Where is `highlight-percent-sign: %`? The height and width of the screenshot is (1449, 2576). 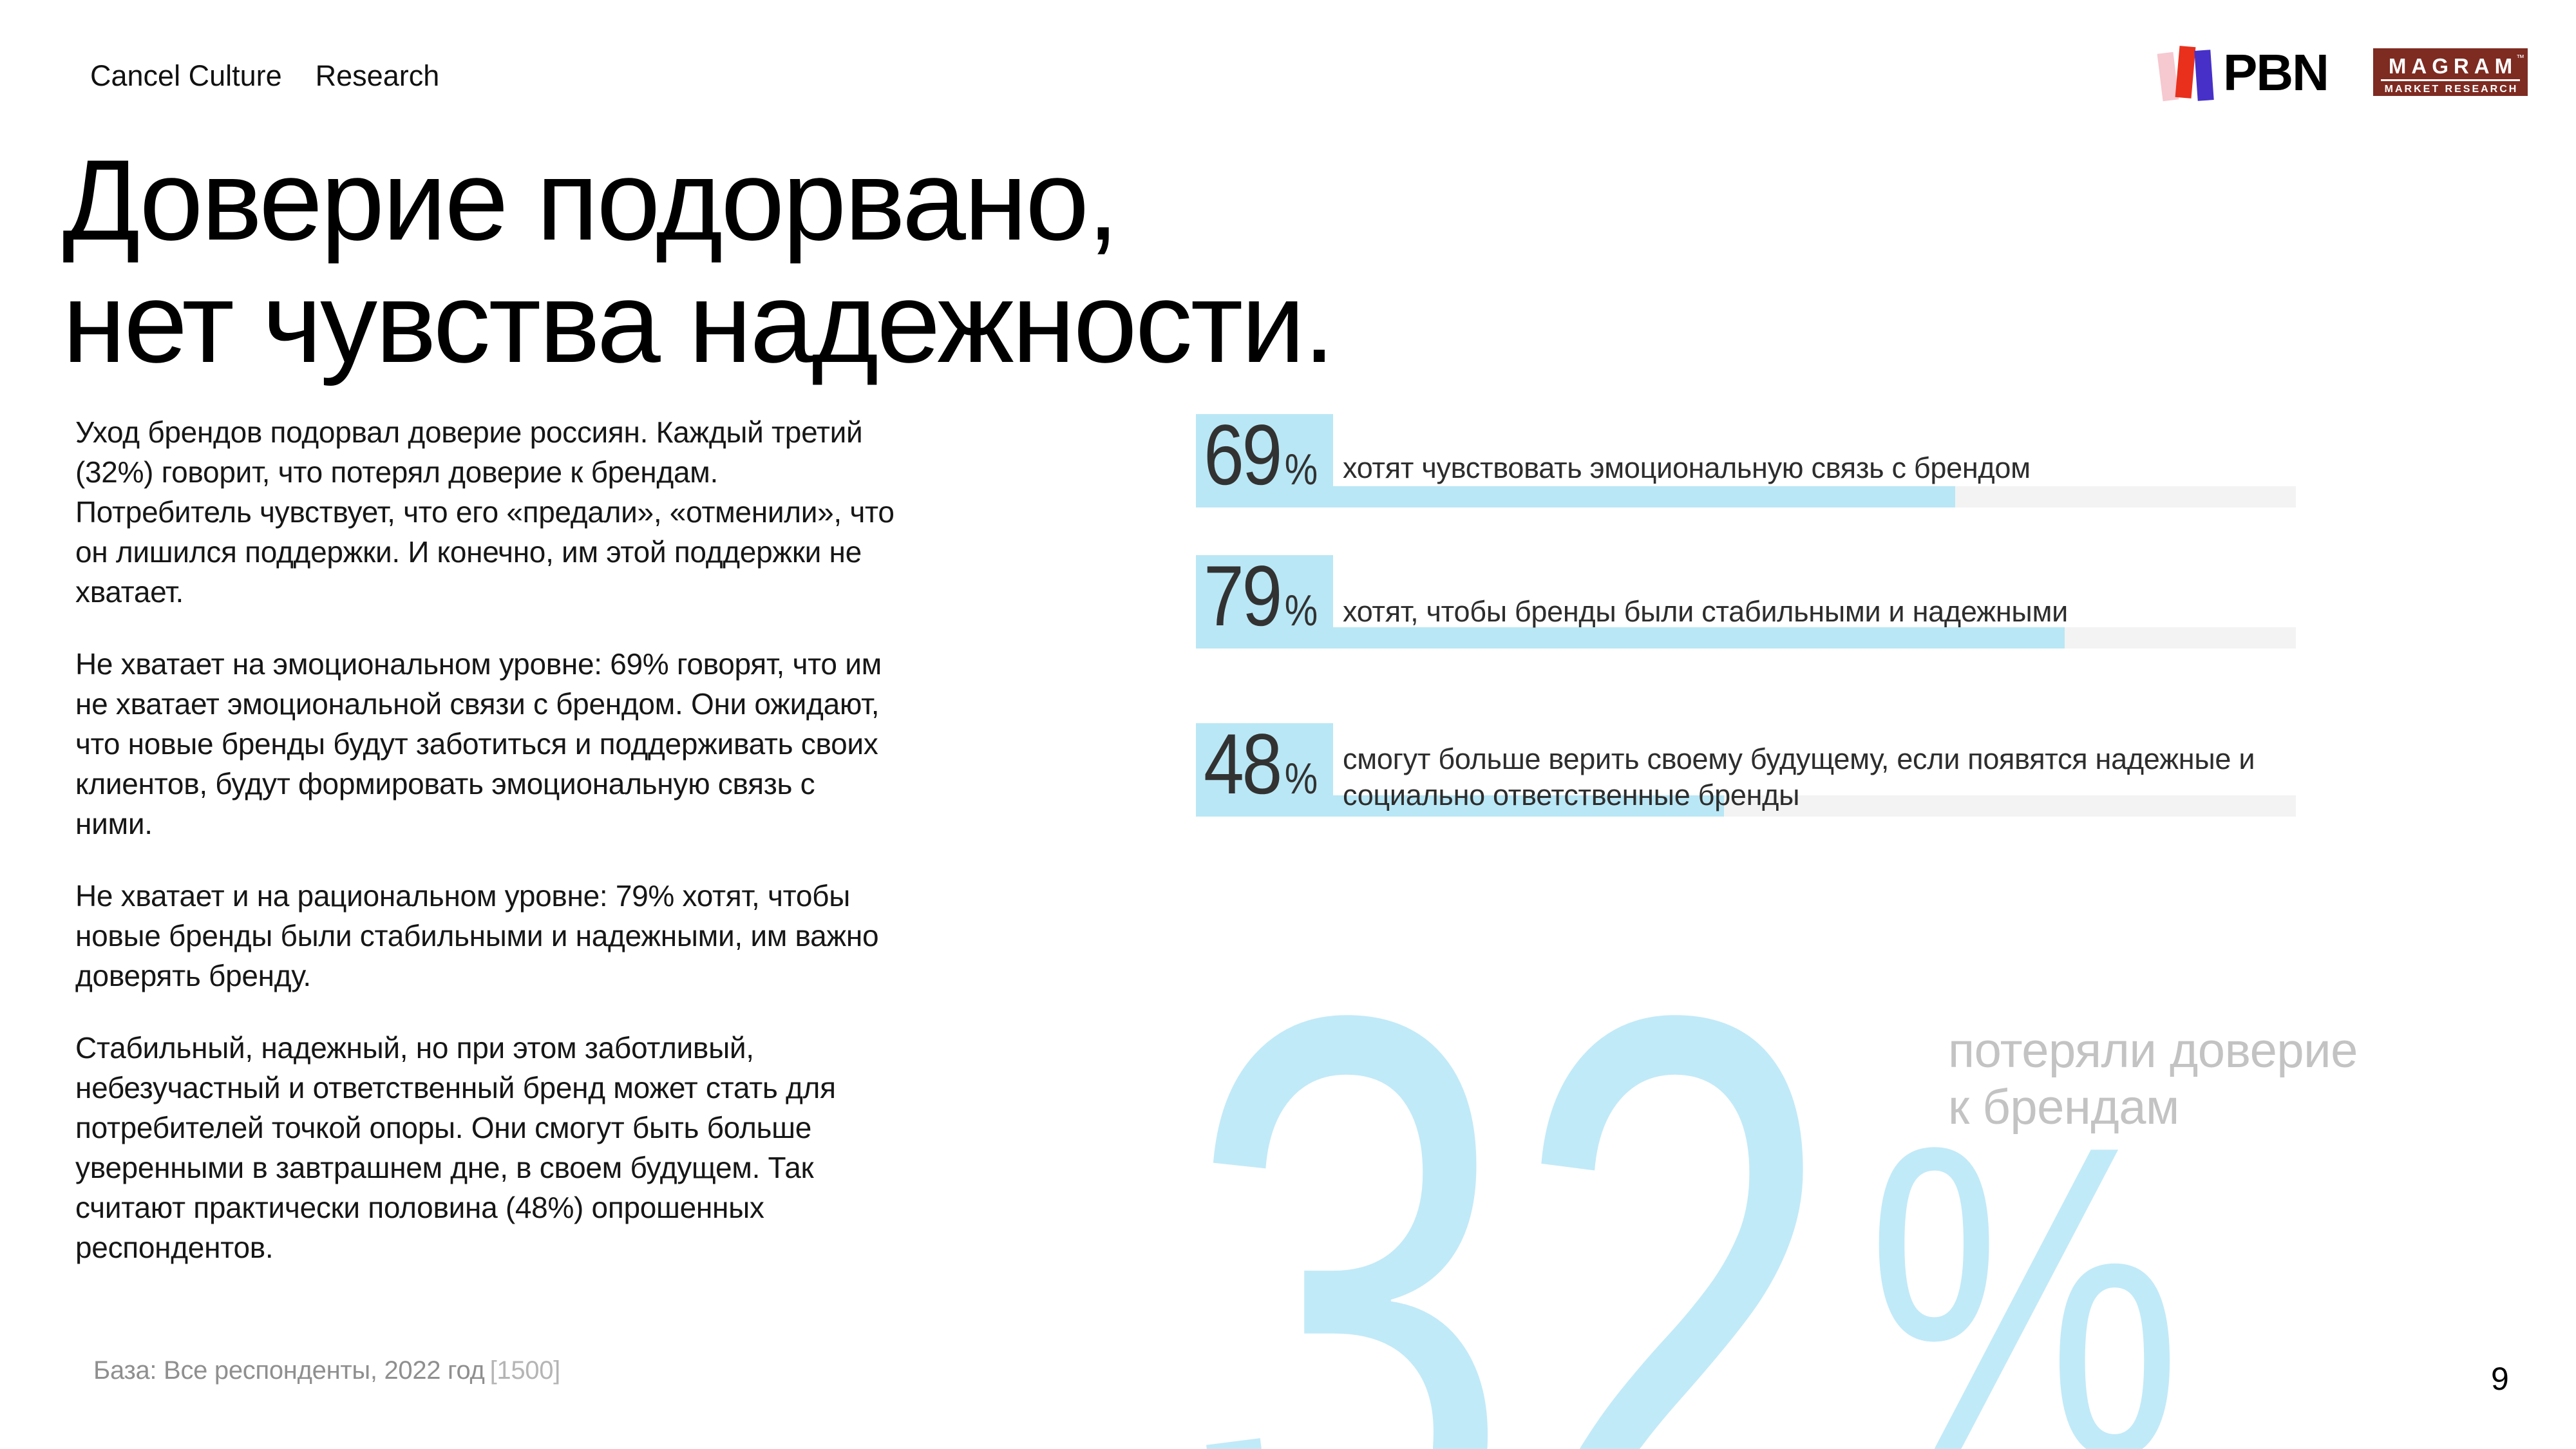
highlight-percent-sign: % is located at coordinates (2024, 1252).